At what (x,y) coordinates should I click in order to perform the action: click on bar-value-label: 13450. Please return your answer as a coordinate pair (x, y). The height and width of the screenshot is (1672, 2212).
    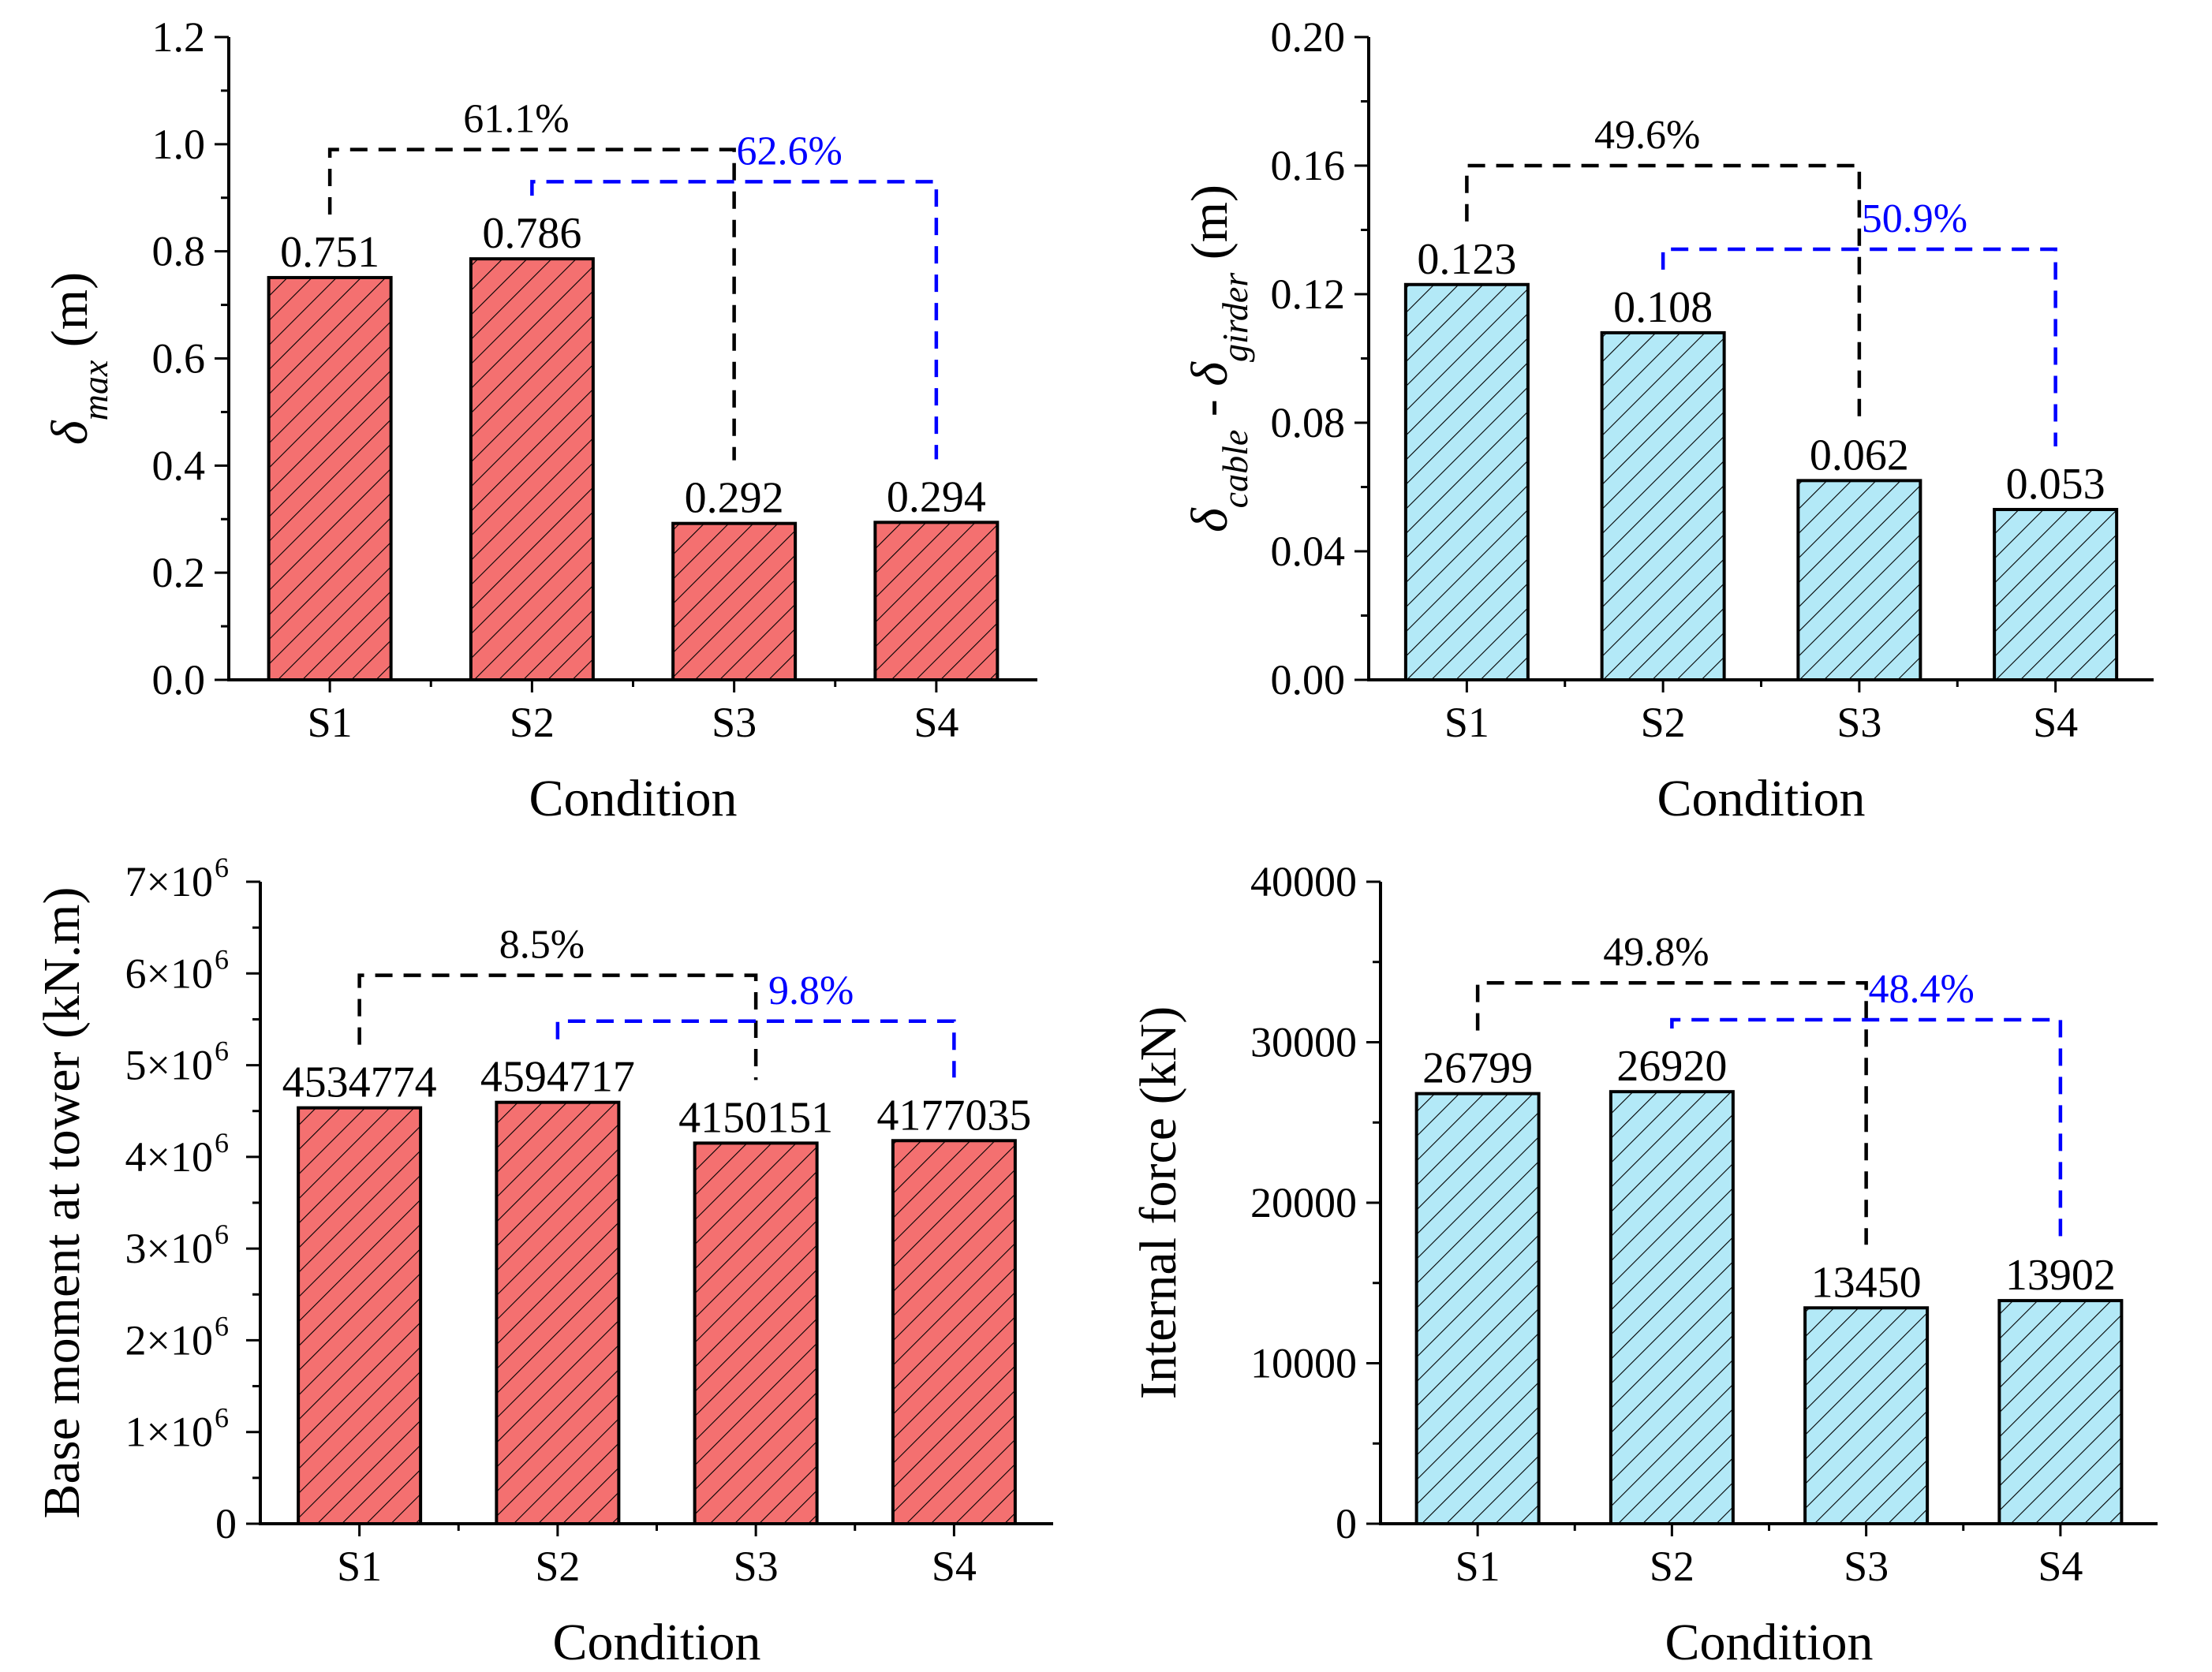
    Looking at the image, I should click on (1866, 1283).